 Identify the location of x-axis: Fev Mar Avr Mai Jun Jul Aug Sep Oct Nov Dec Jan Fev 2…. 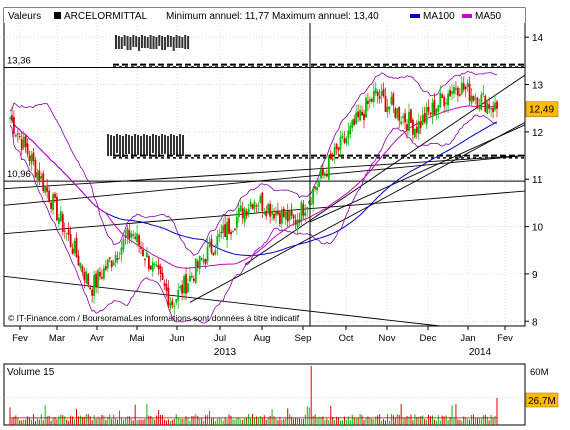
(262, 342).